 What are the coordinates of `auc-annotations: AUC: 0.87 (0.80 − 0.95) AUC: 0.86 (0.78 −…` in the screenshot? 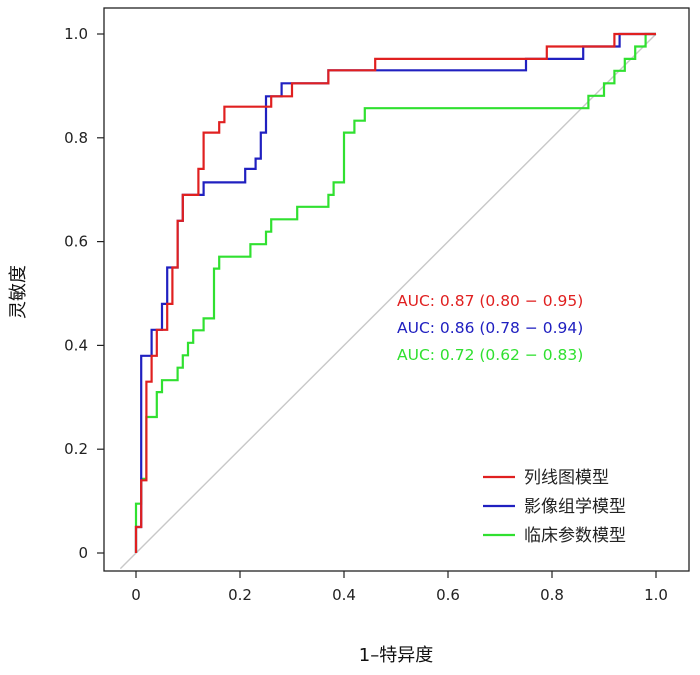 It's located at (490, 328).